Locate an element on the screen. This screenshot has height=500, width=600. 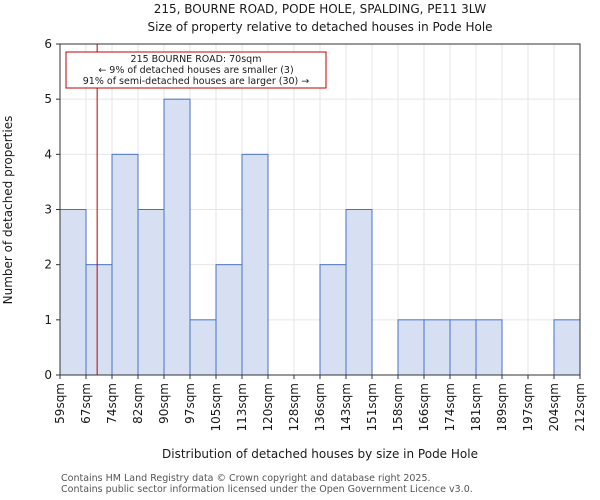
bar-105sqm is located at coordinates (229, 320).